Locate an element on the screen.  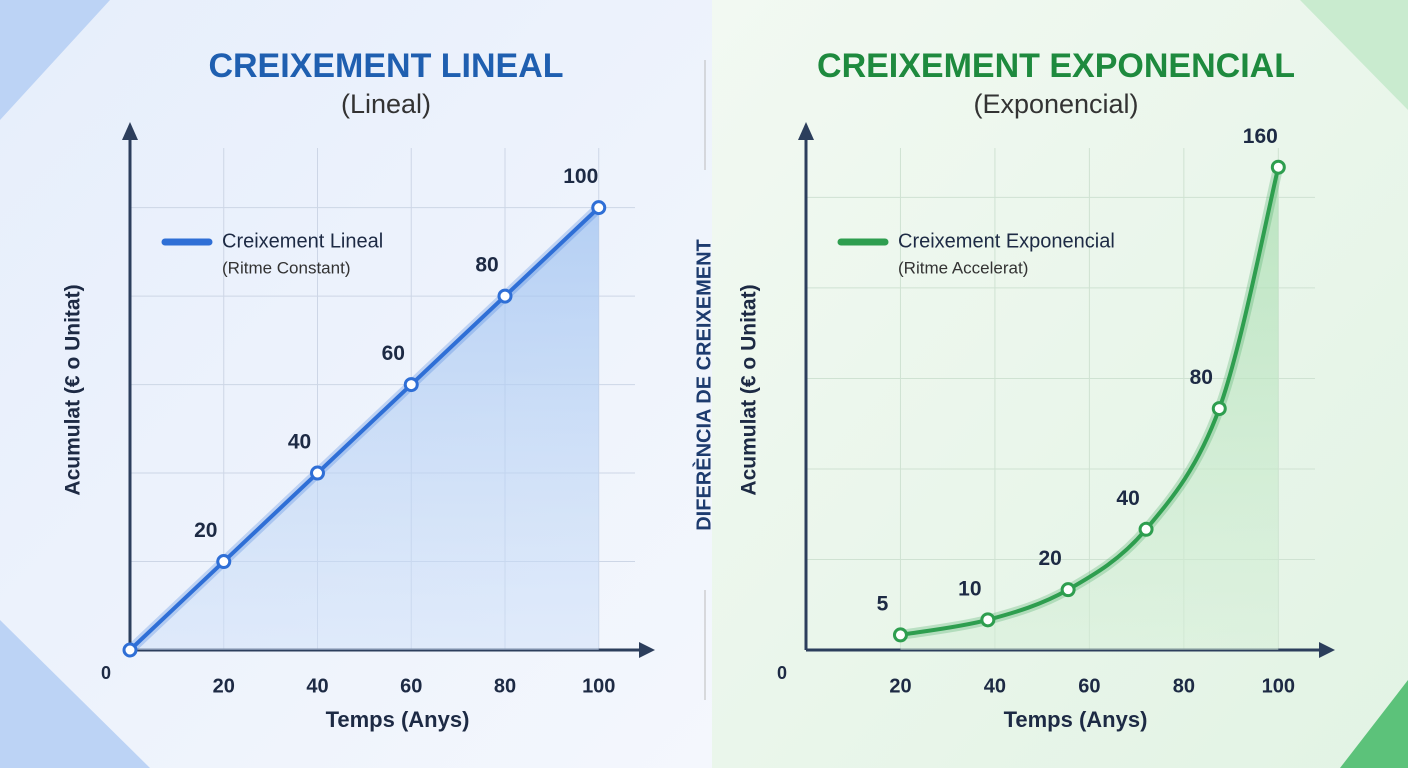
legend-label: Creixement Exponencial is located at coordinates (1006, 241).